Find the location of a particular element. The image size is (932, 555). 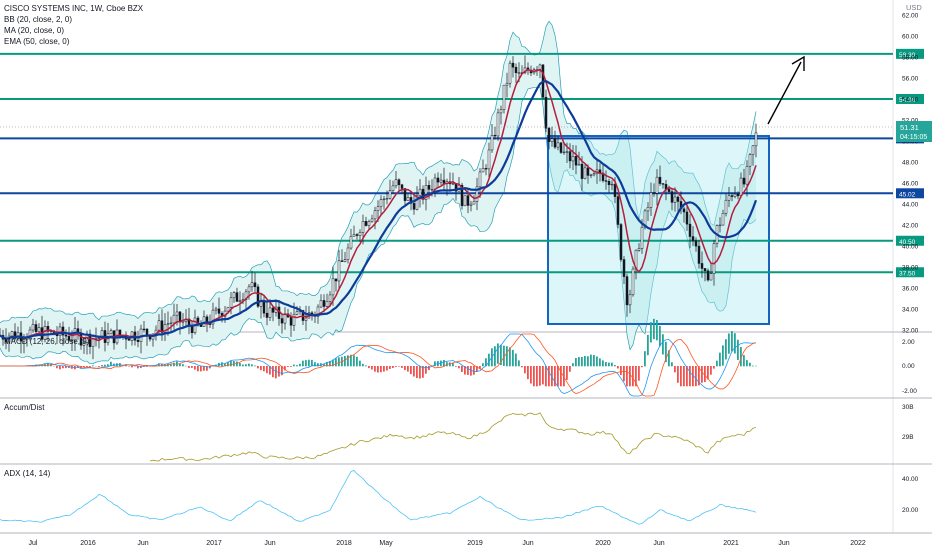

legend-ema: EMA (50, close, 0) is located at coordinates (73, 41).